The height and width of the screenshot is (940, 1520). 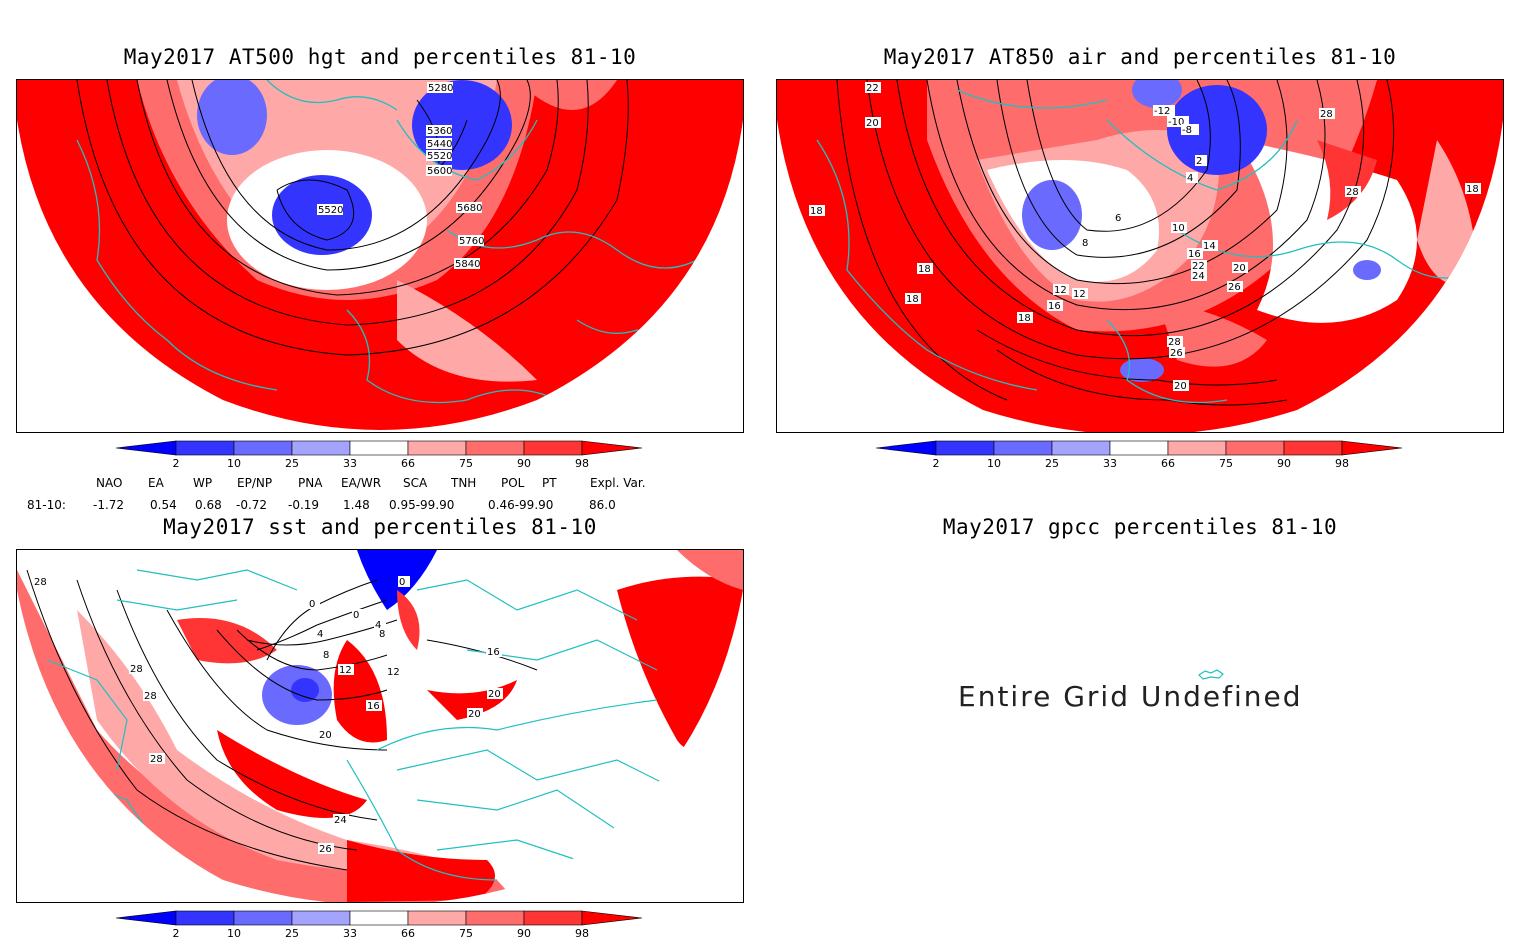 What do you see at coordinates (356, 615) in the screenshot?
I see `sst-contour-label: 0` at bounding box center [356, 615].